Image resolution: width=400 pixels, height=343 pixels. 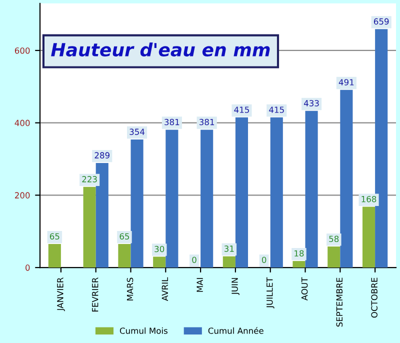 I want to click on data-label: 659, so click(x=381, y=21).